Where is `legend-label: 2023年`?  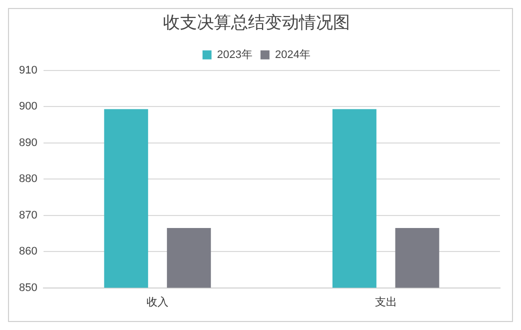 legend-label: 2023年 is located at coordinates (235, 54).